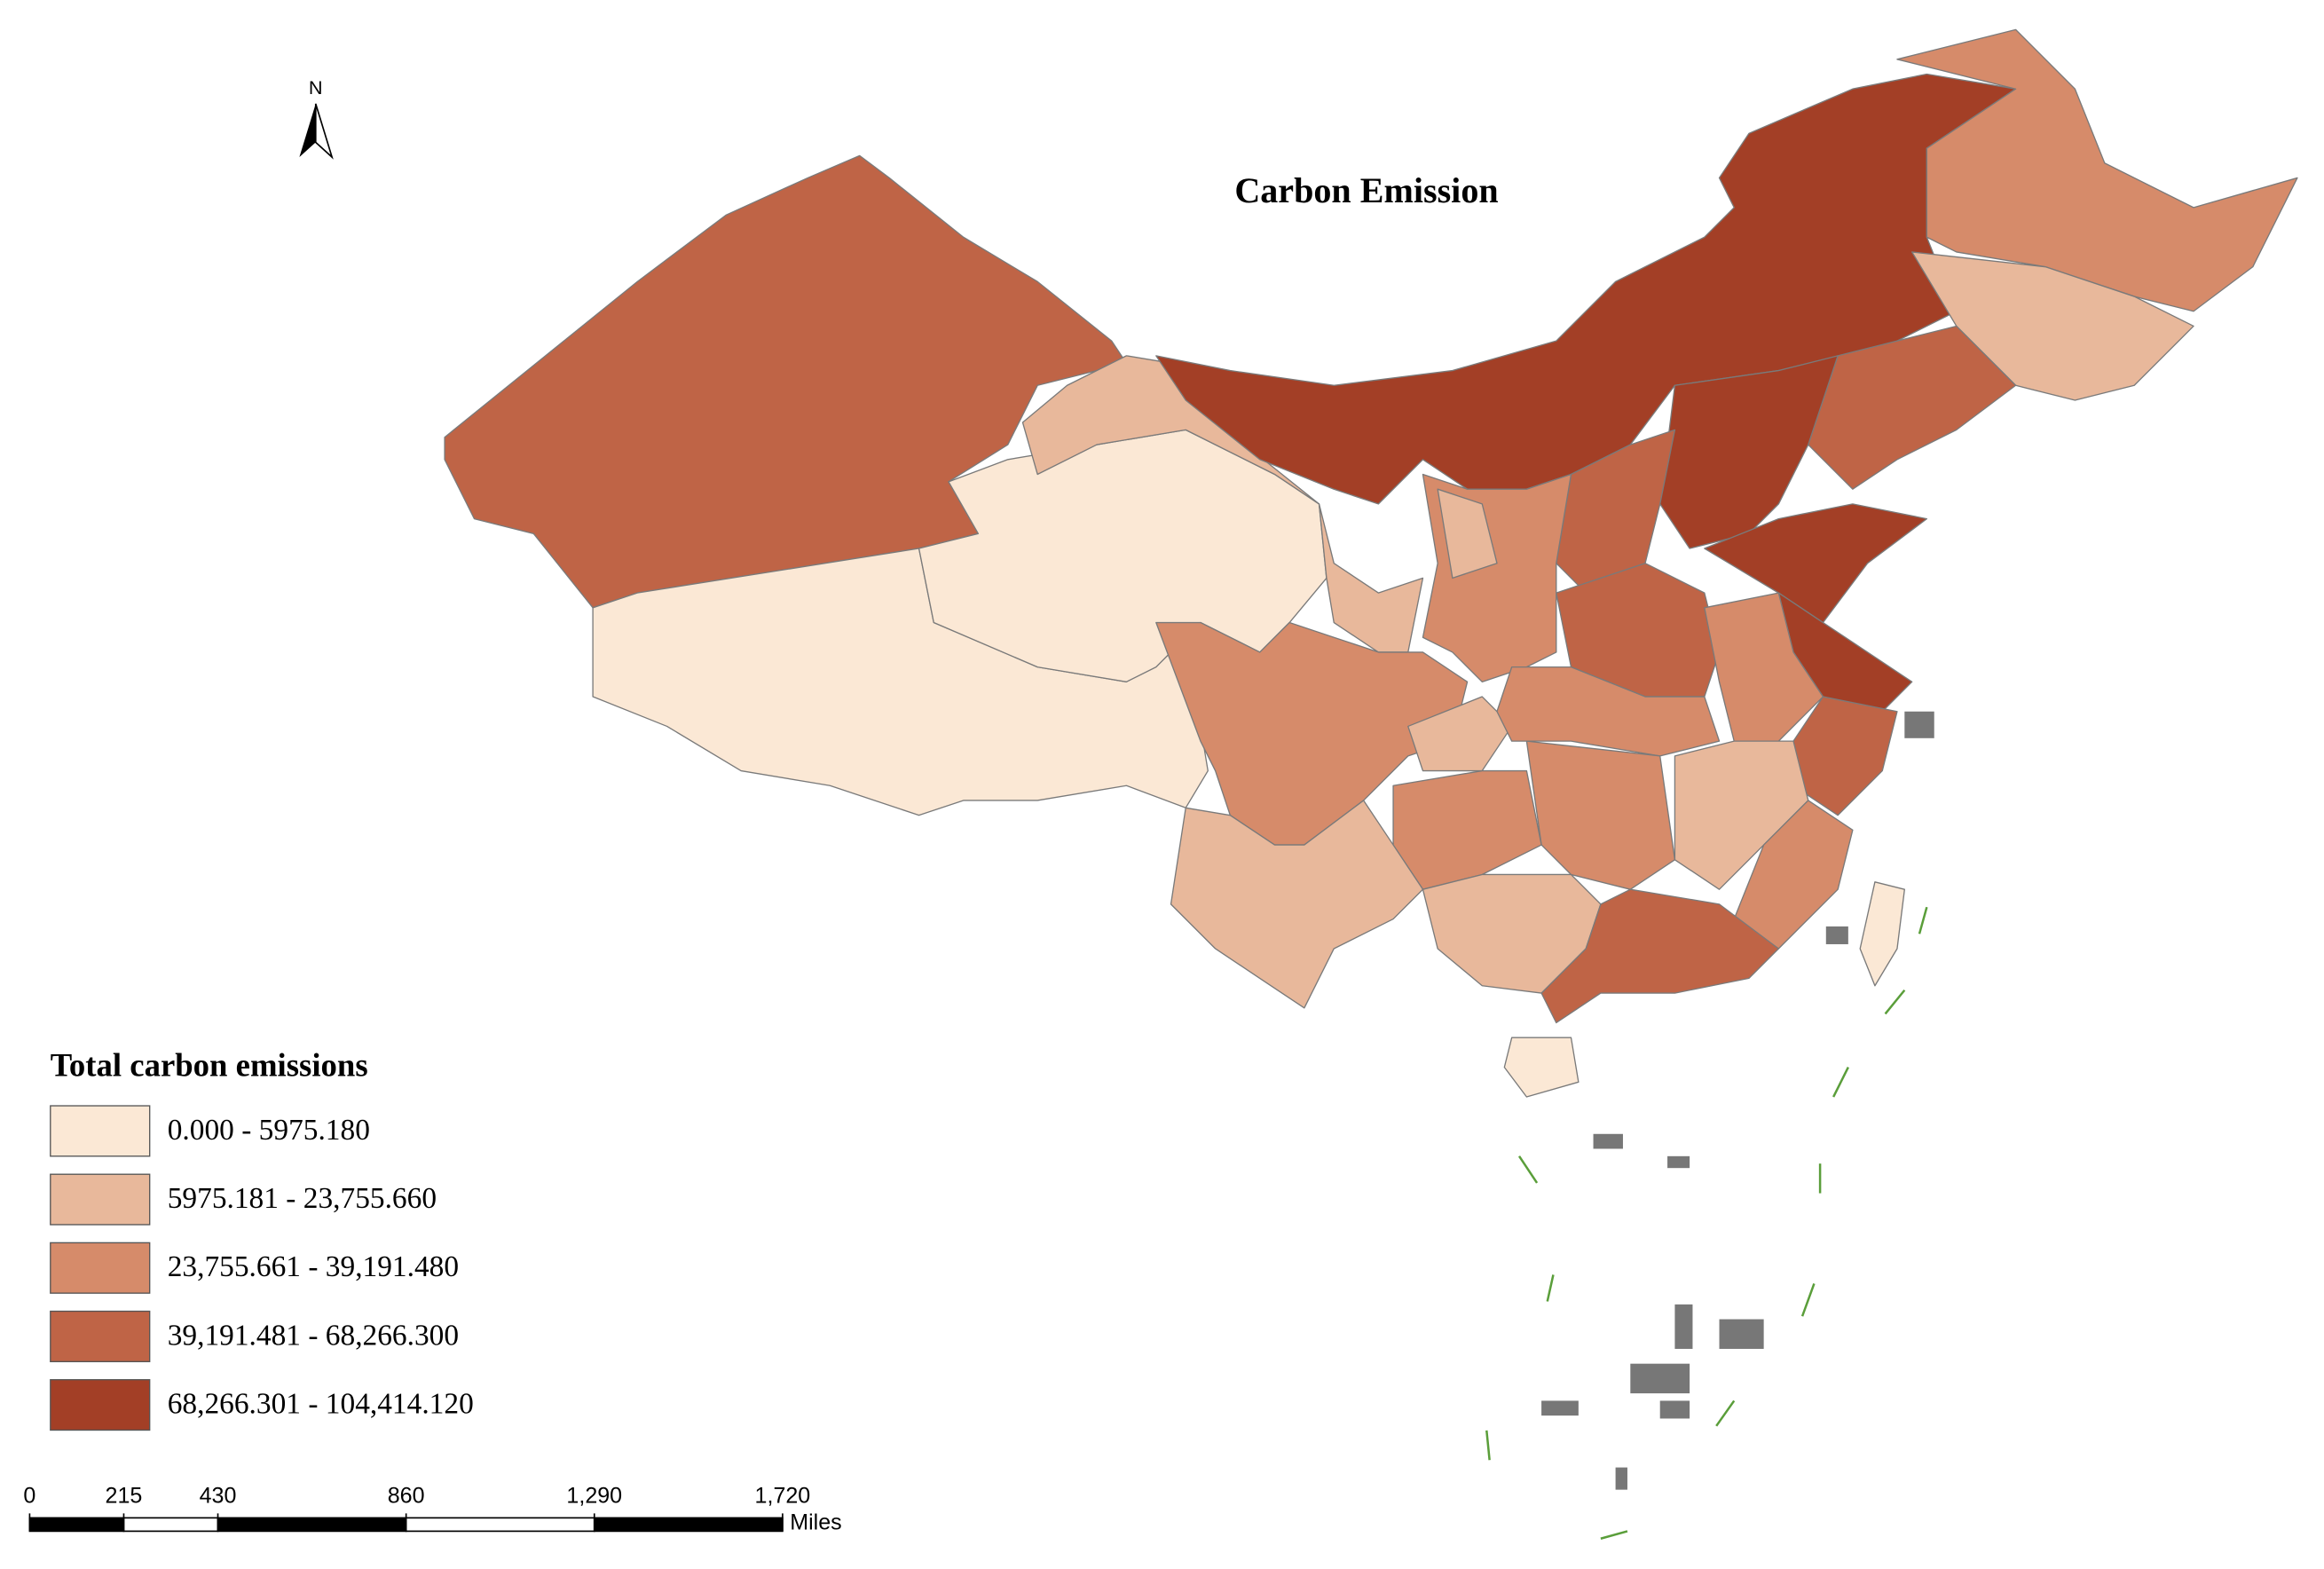 The image size is (2324, 1569). I want to click on north-label: N, so click(316, 87).